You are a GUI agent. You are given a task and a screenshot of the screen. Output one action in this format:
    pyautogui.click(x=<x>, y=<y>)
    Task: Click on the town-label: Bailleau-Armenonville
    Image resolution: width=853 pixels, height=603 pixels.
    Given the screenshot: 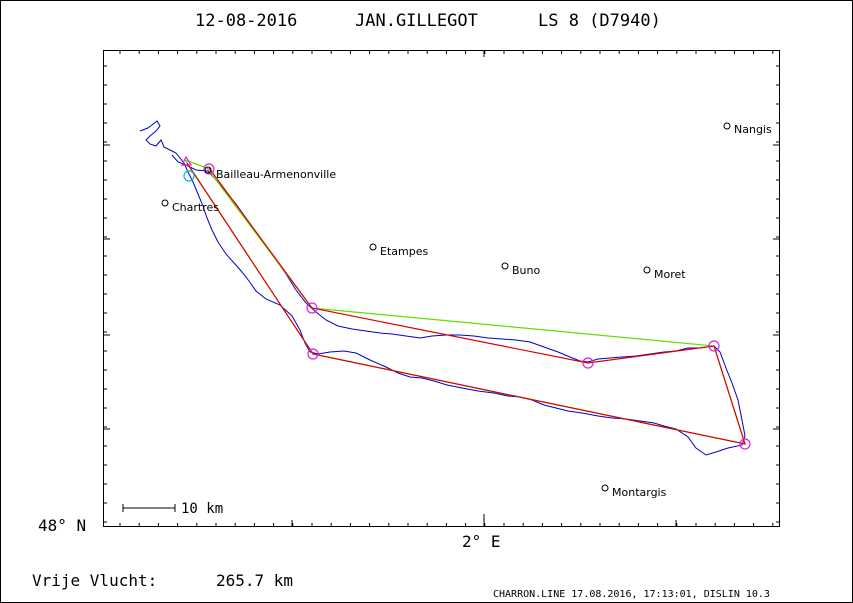 What is the action you would take?
    pyautogui.click(x=276, y=174)
    